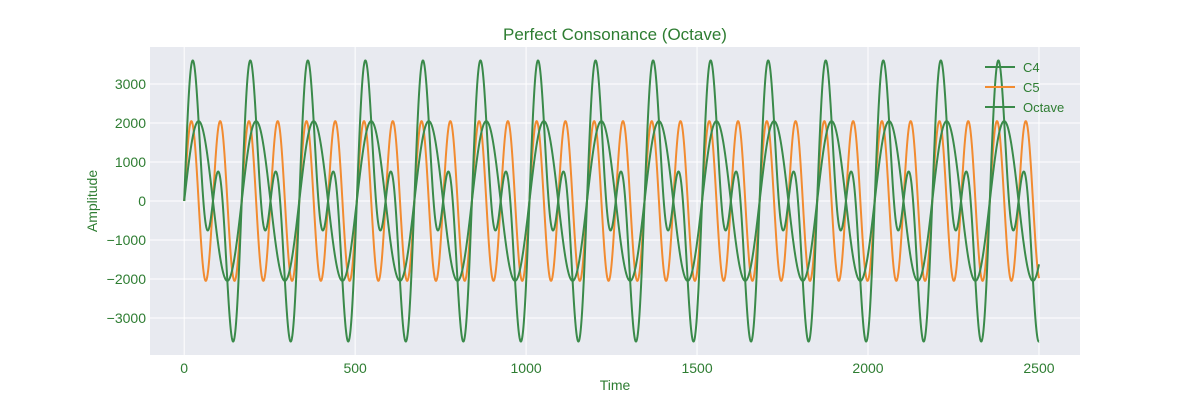 The width and height of the screenshot is (1200, 400). I want to click on legend-label: Octave, so click(1043, 107).